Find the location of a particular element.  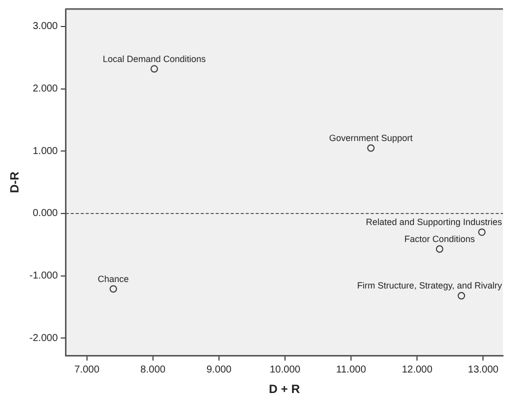

x-tick-label: 12.000 is located at coordinates (417, 370).